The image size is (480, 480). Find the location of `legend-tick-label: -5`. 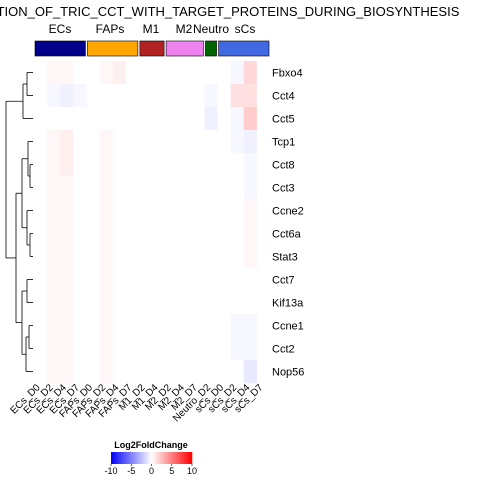

legend-tick-label: -5 is located at coordinates (131, 471).